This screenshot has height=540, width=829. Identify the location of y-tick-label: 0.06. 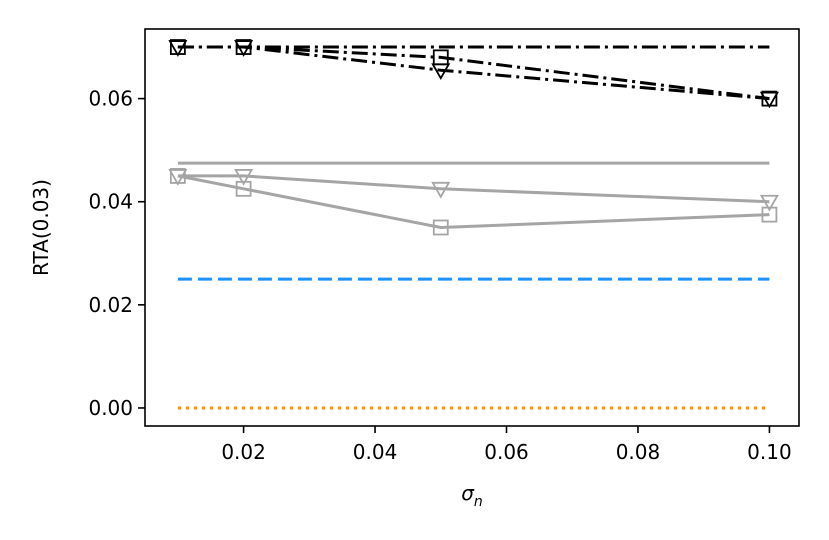
(110, 99).